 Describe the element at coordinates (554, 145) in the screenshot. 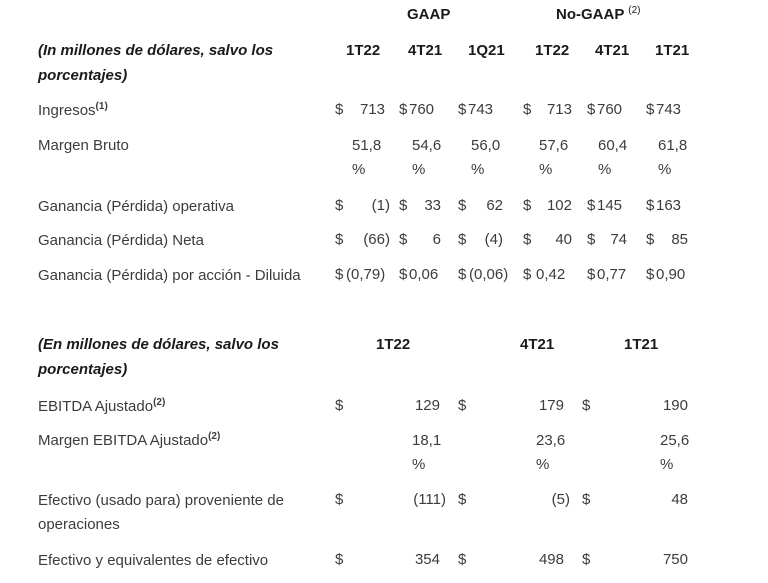

I see `cell-value: 57,6` at that location.